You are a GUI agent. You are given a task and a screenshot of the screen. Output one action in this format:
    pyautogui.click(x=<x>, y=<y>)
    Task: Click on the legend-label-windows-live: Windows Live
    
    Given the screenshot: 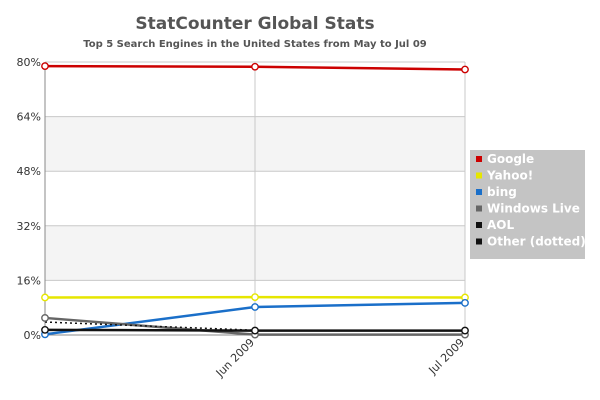 What is the action you would take?
    pyautogui.click(x=533, y=209)
    